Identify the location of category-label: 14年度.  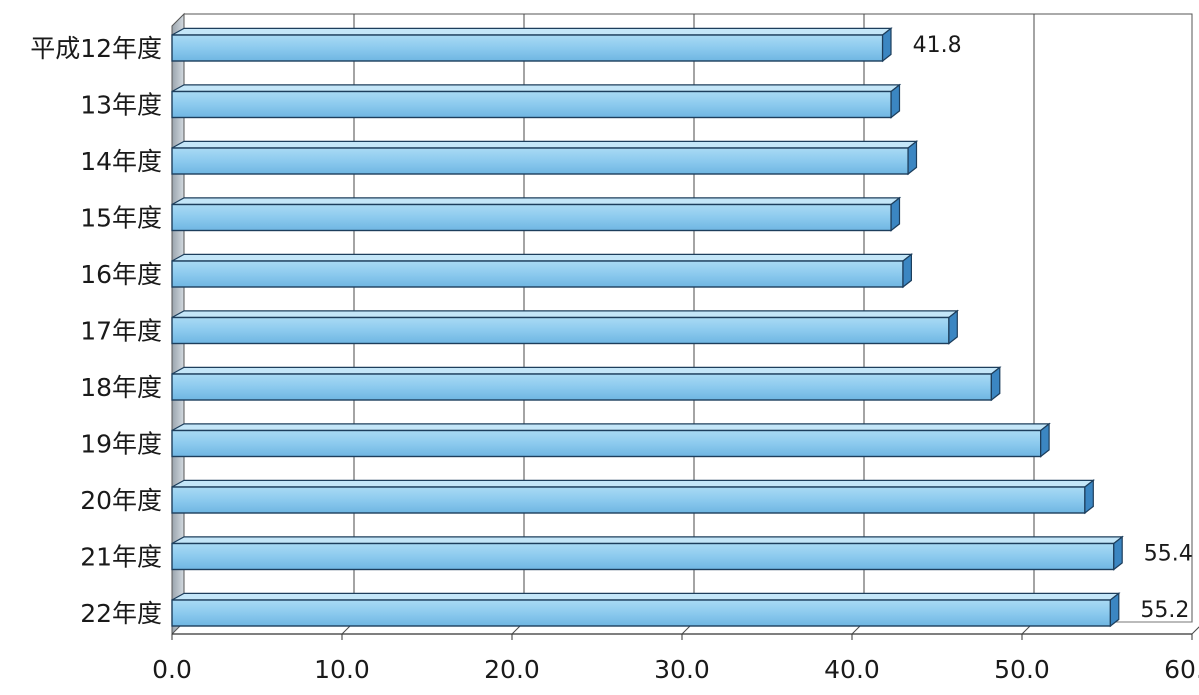
(121, 161).